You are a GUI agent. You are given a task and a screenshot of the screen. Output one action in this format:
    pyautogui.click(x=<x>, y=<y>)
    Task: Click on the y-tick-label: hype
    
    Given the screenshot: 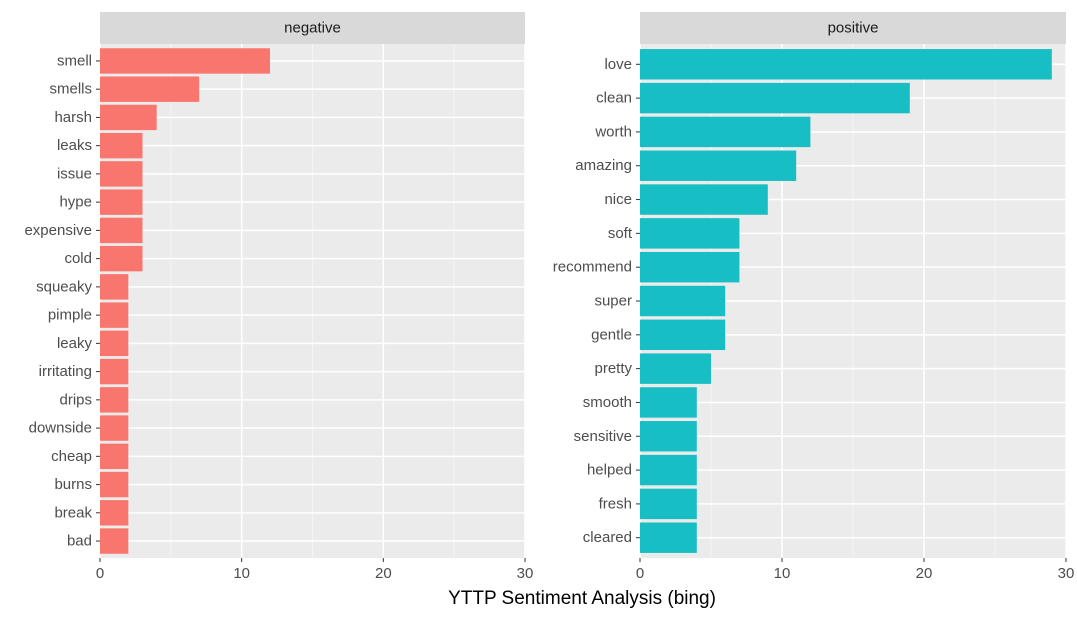 What is the action you would take?
    pyautogui.click(x=75, y=202)
    